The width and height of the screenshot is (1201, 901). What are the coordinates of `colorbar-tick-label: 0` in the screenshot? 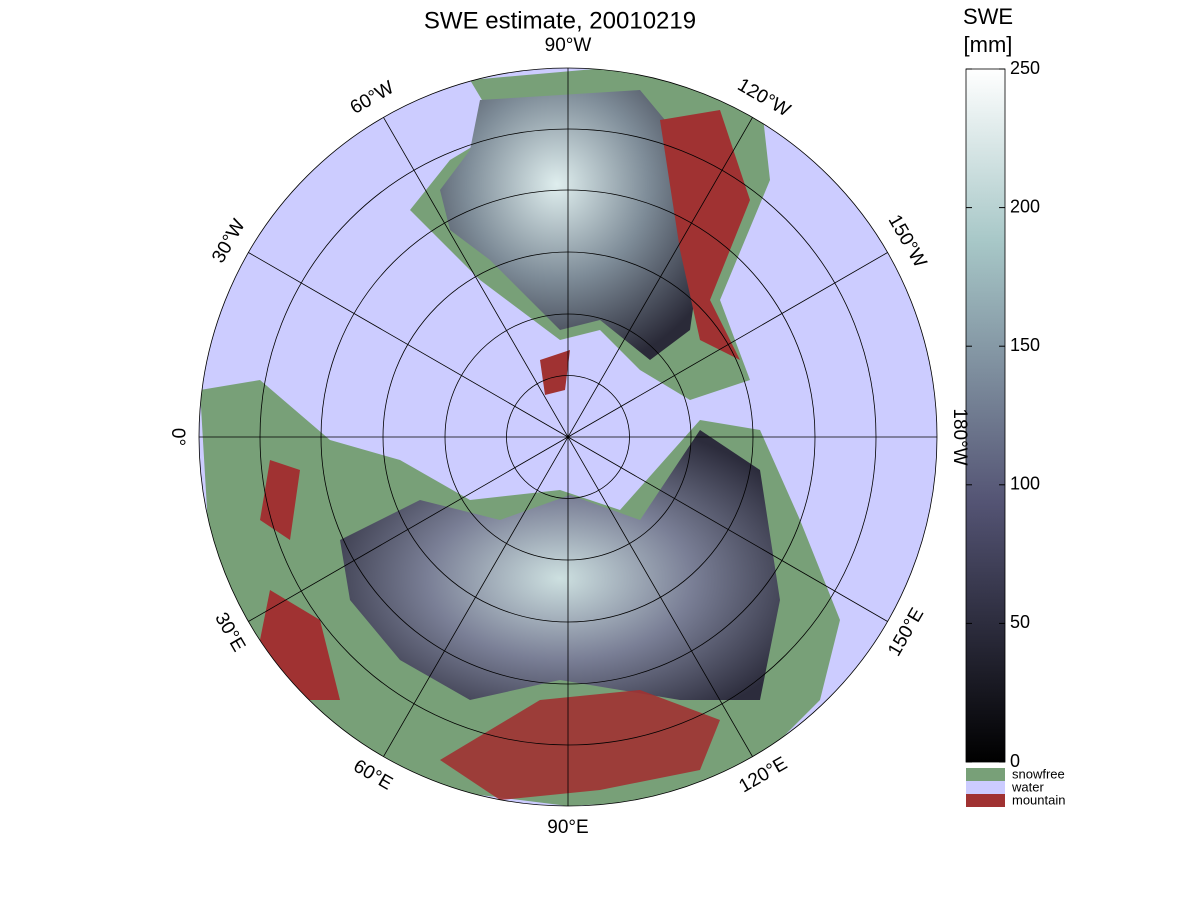 It's located at (1015, 761).